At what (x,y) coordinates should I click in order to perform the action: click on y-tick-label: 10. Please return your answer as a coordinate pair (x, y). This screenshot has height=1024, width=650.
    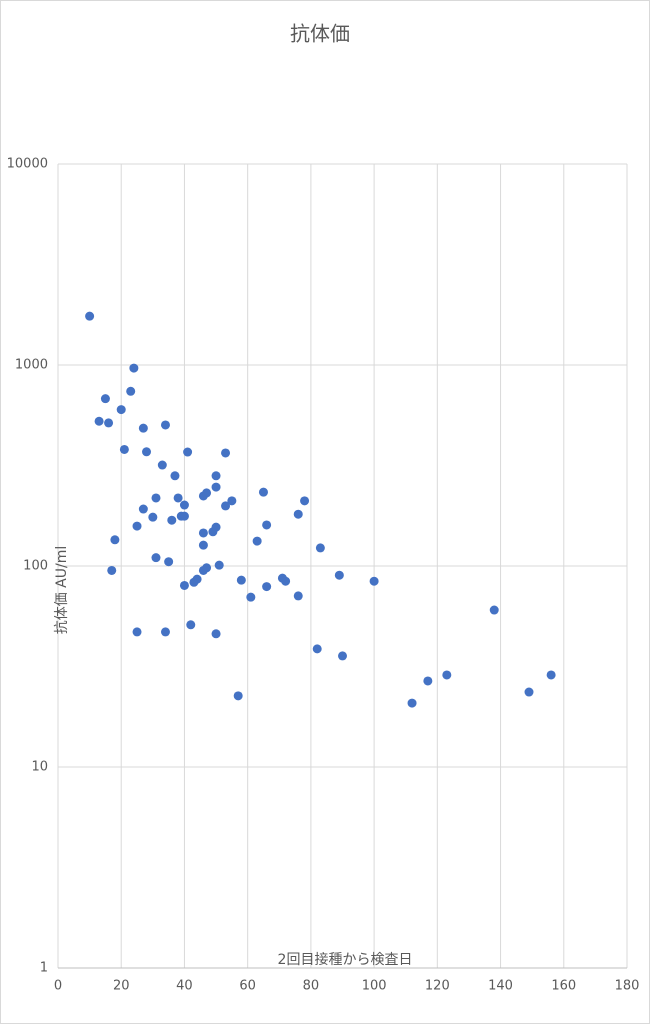
    Looking at the image, I should click on (39, 767).